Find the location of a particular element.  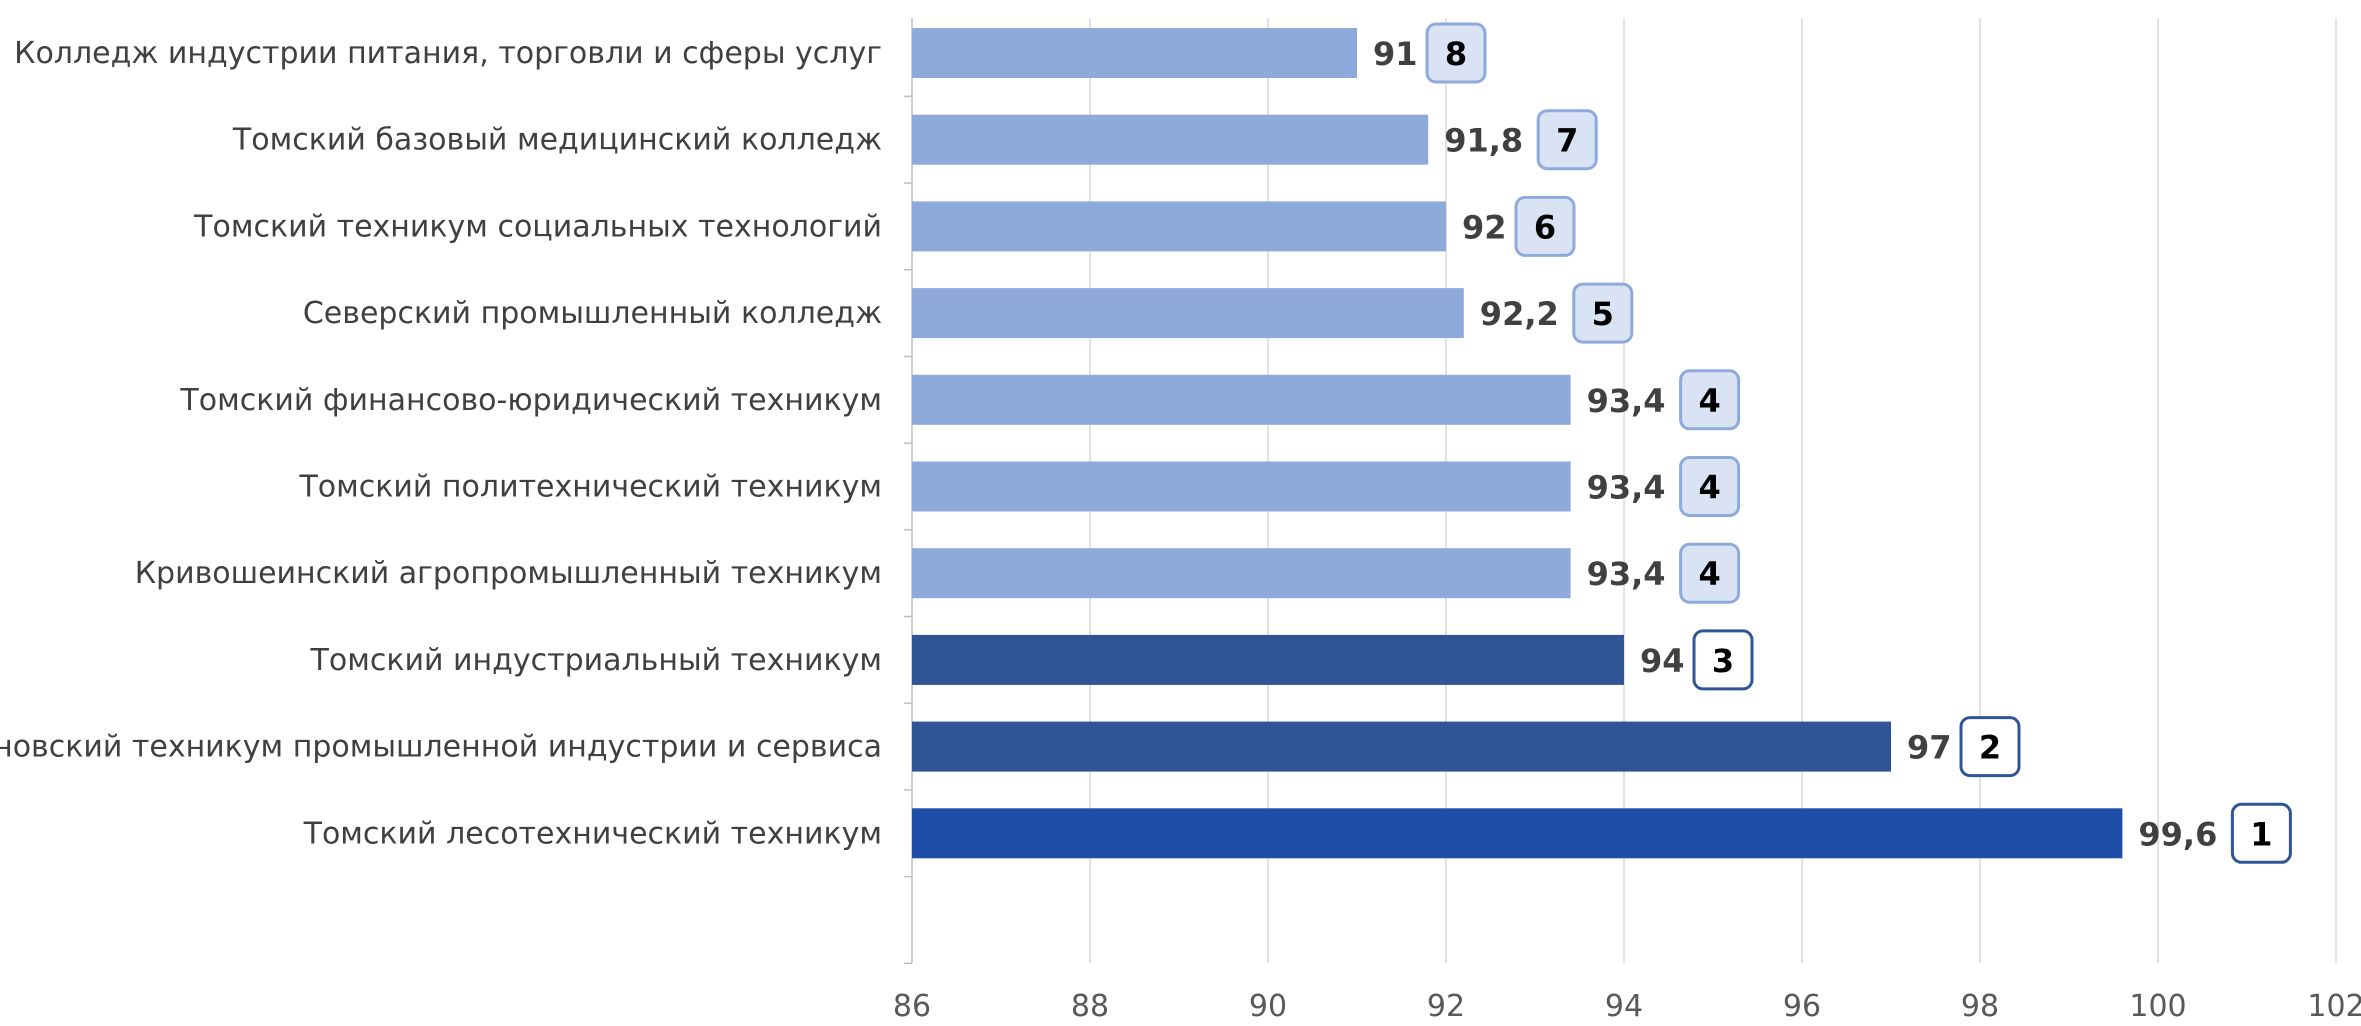

rank-label: 7 is located at coordinates (1567, 141).